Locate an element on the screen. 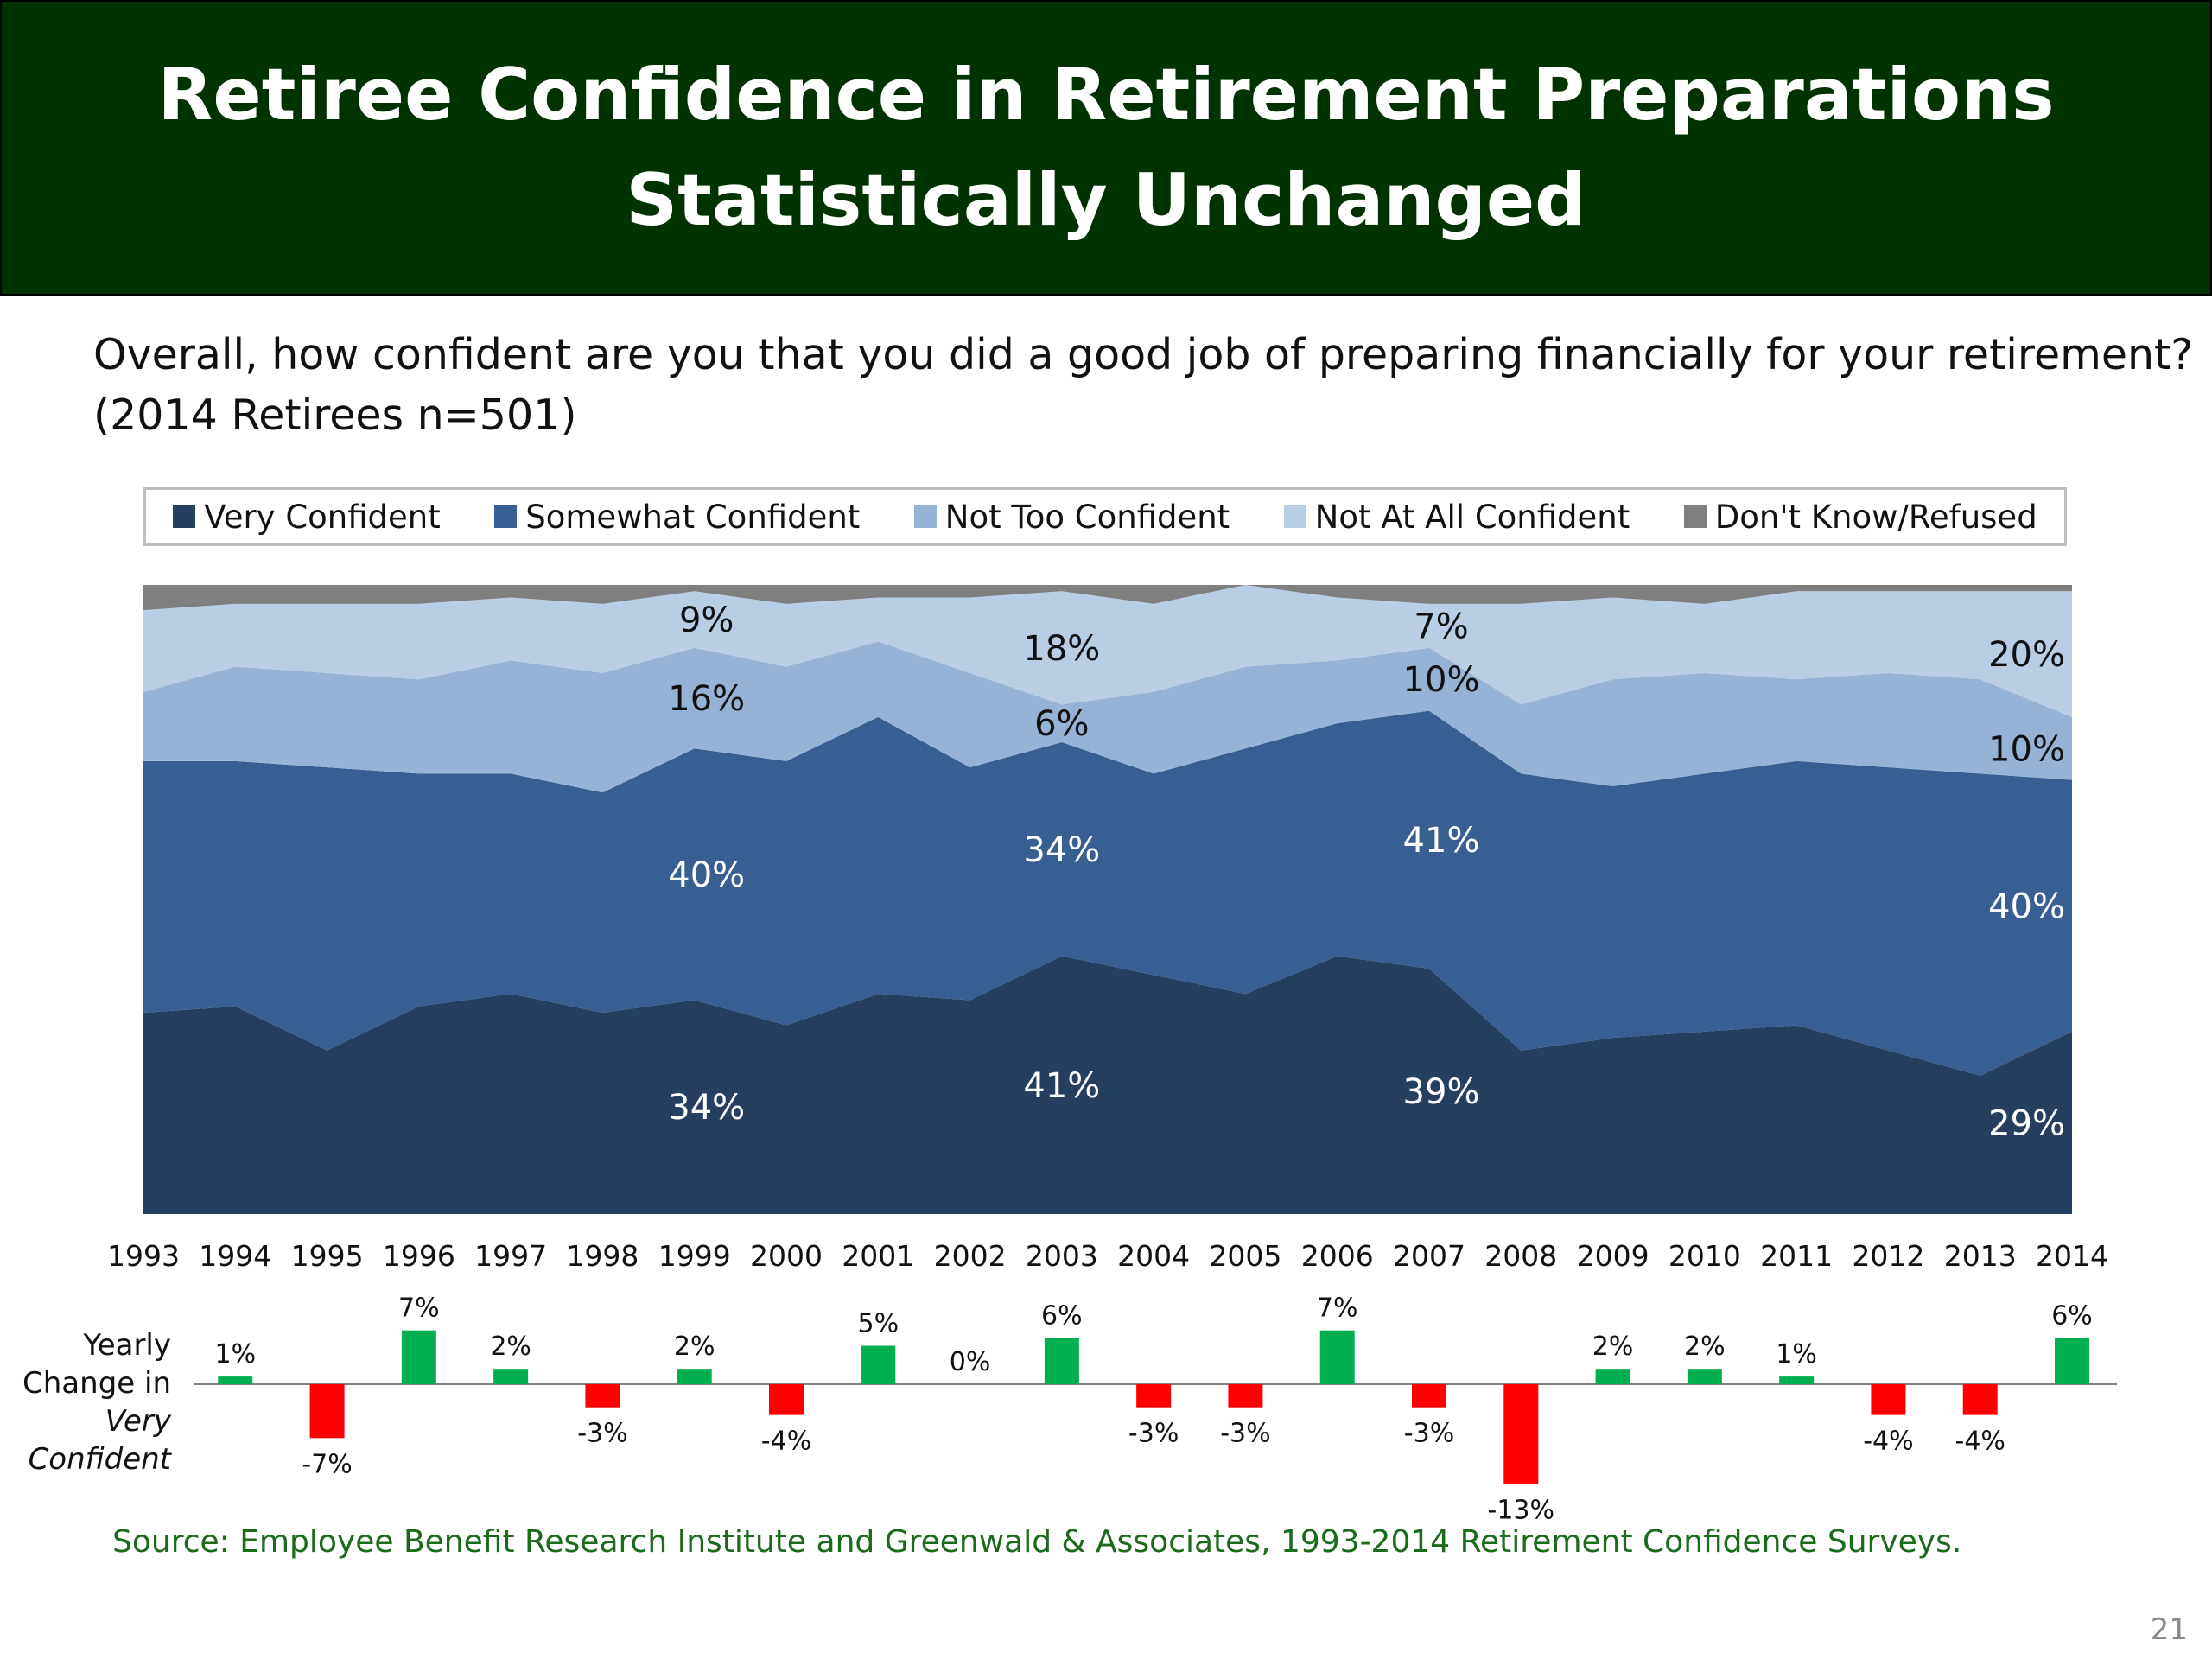  x-tick-label: 2009 is located at coordinates (1613, 1256).